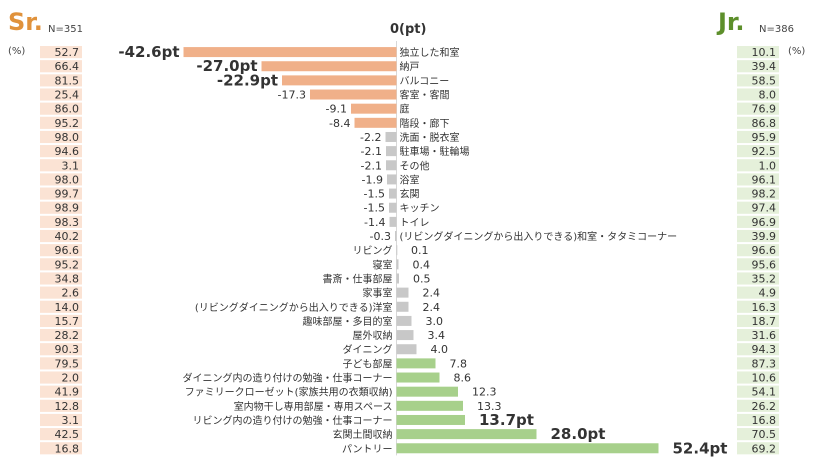 The image size is (837, 465). I want to click on sr-value-label: 81.5, so click(67, 80).